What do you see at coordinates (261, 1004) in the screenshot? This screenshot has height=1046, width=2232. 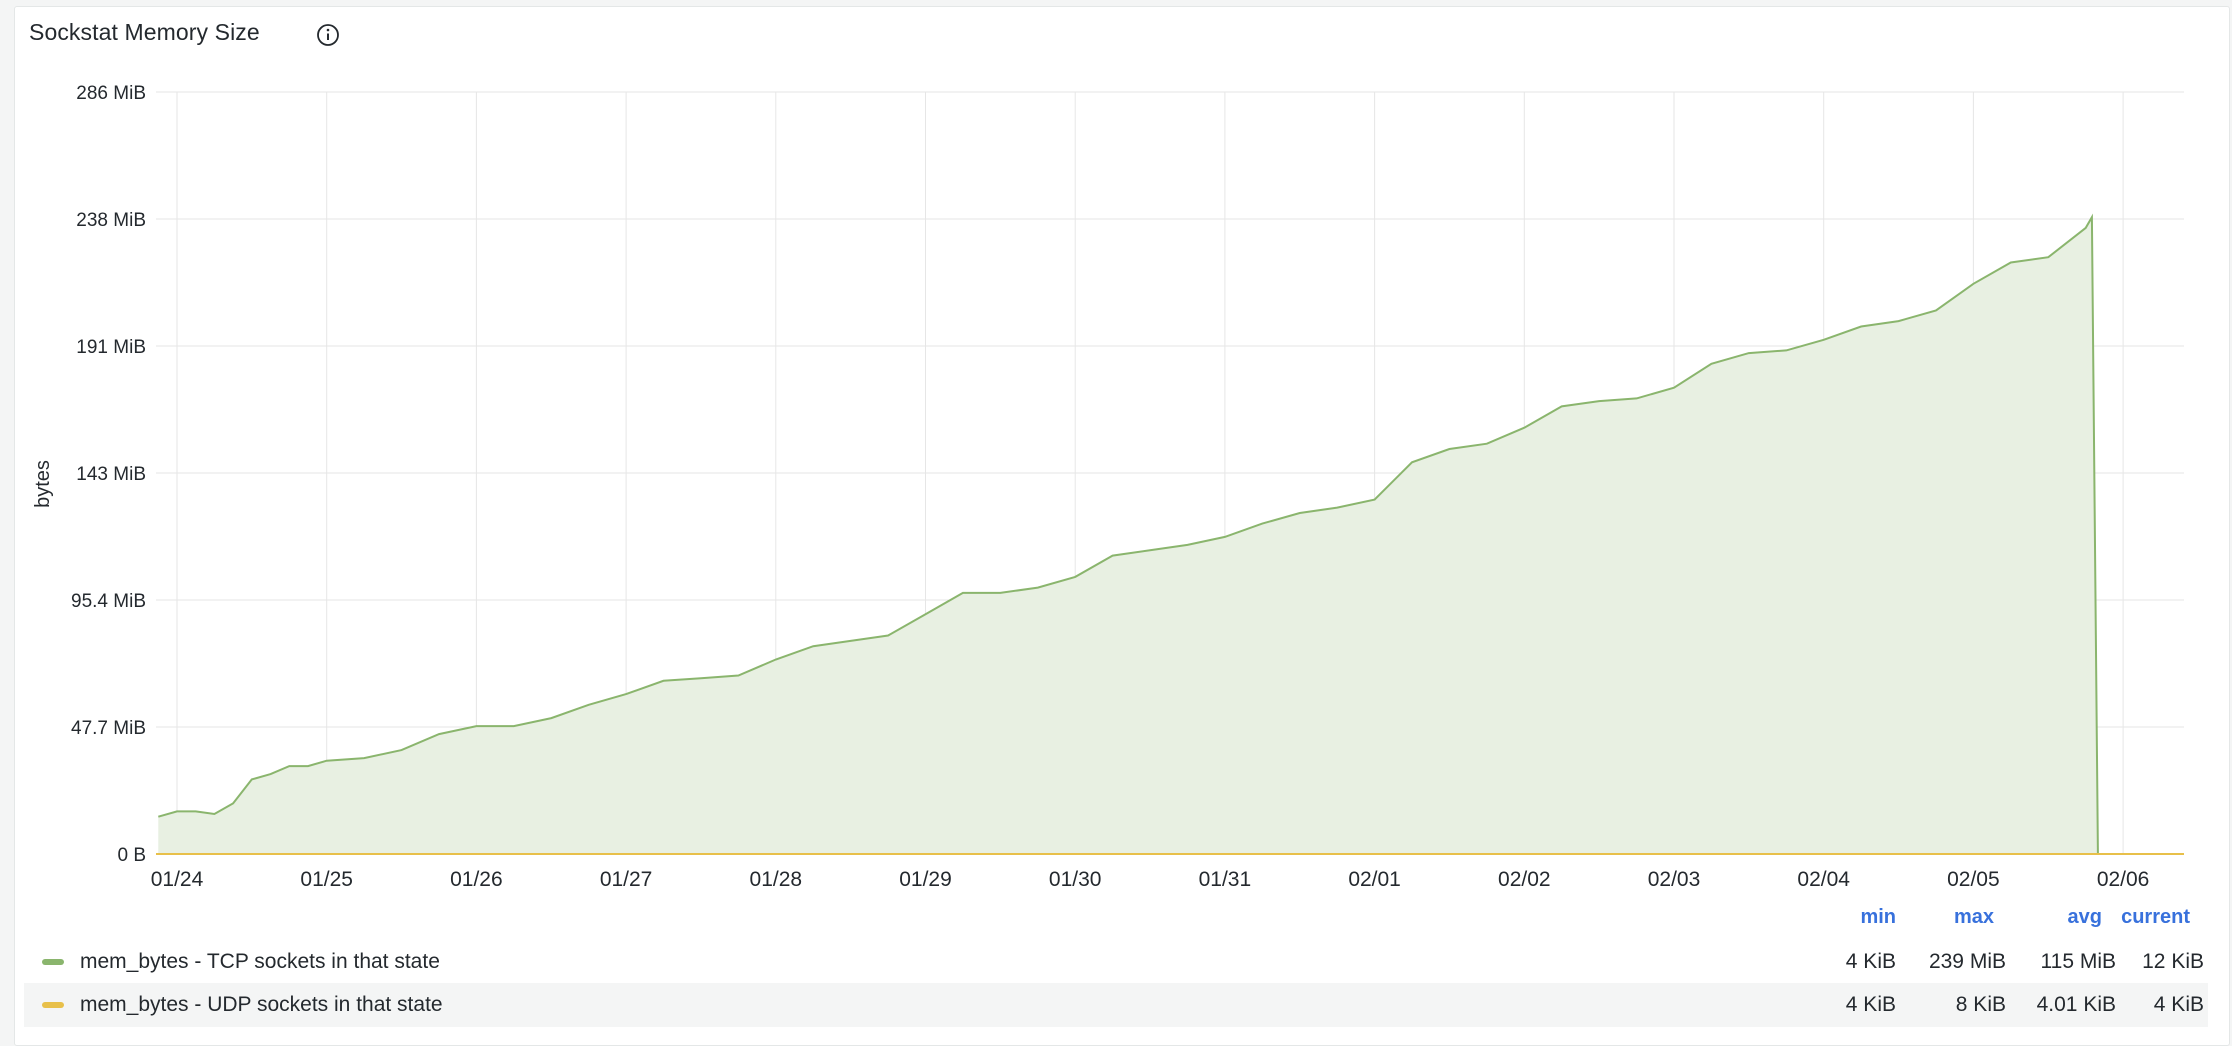 I see `legend-series-name: mem_bytes - UDP sockets in that state` at bounding box center [261, 1004].